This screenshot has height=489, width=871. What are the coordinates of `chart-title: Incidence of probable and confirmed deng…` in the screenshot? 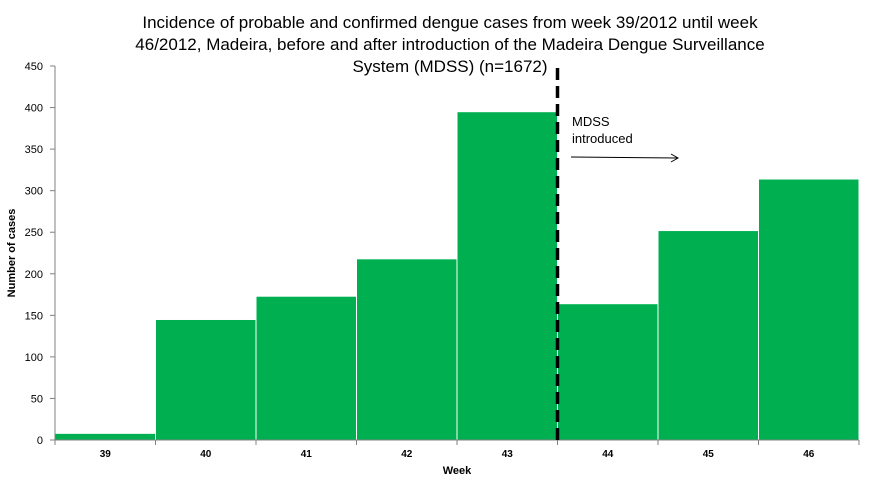 It's located at (450, 45).